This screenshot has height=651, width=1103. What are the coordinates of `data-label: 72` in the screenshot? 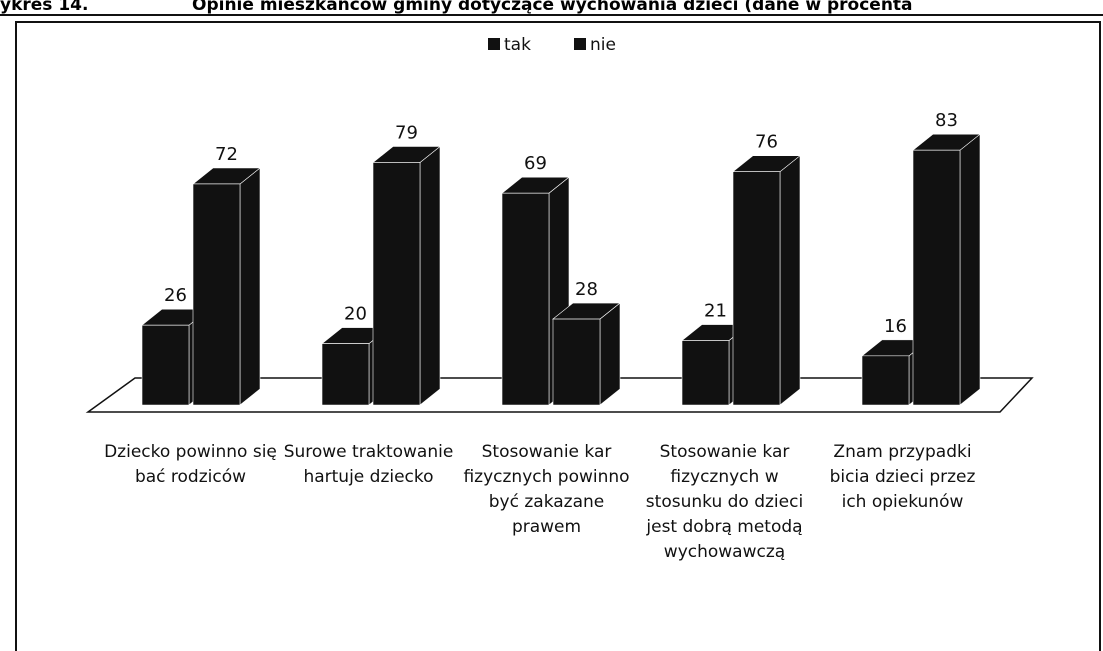 It's located at (226, 154).